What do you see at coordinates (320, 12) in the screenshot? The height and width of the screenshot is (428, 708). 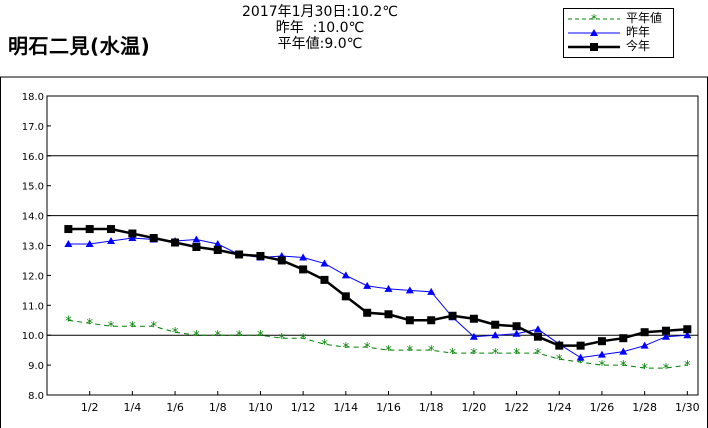 I see `reading-today: 2017年1月30日:10.2℃` at bounding box center [320, 12].